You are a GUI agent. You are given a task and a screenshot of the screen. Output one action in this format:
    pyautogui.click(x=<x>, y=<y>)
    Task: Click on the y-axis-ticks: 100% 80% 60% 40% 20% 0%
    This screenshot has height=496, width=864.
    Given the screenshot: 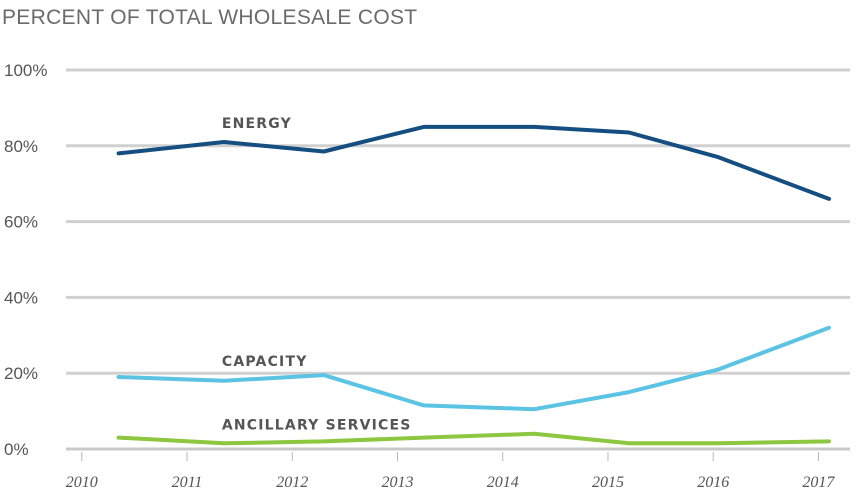 What is the action you would take?
    pyautogui.click(x=25, y=260)
    